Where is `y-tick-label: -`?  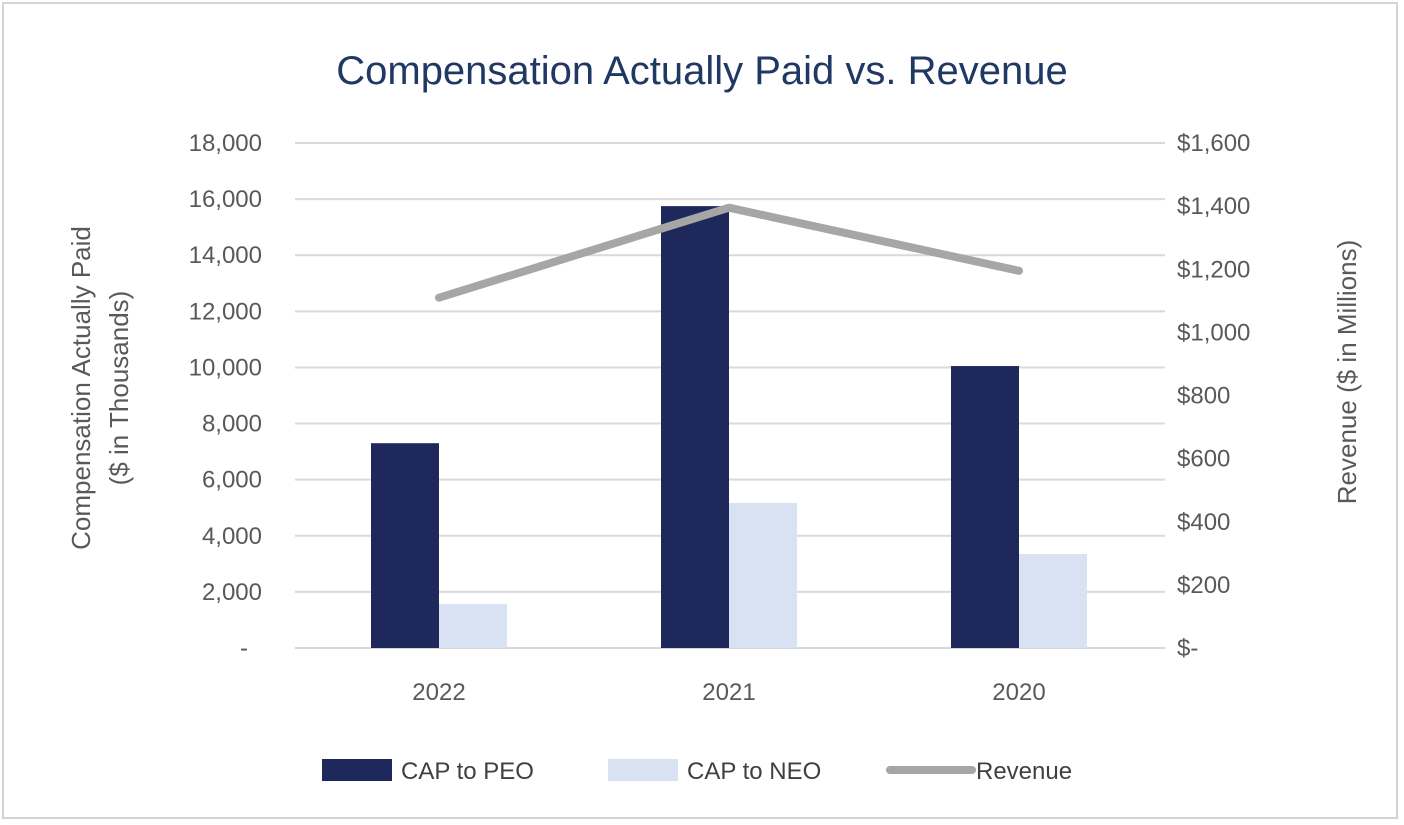 y-tick-label: - is located at coordinates (244, 648).